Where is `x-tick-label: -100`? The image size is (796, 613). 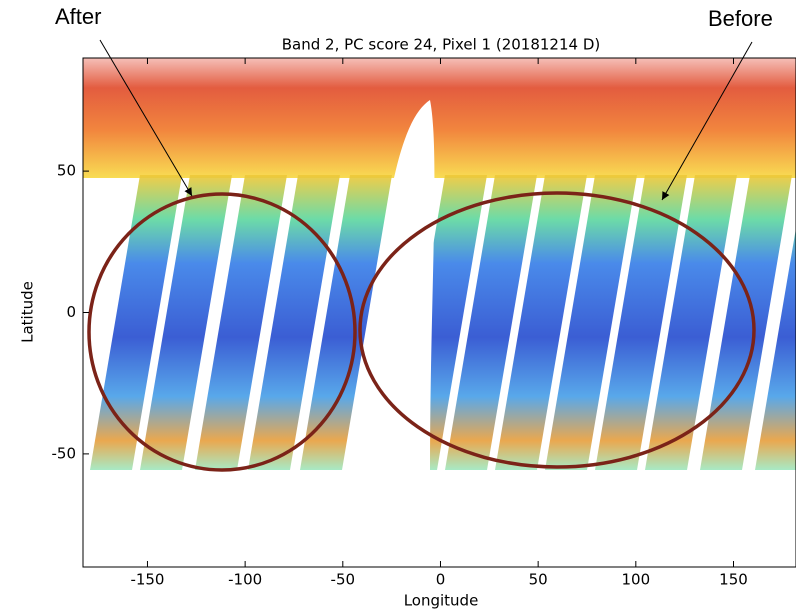 x-tick-label: -100 is located at coordinates (245, 580).